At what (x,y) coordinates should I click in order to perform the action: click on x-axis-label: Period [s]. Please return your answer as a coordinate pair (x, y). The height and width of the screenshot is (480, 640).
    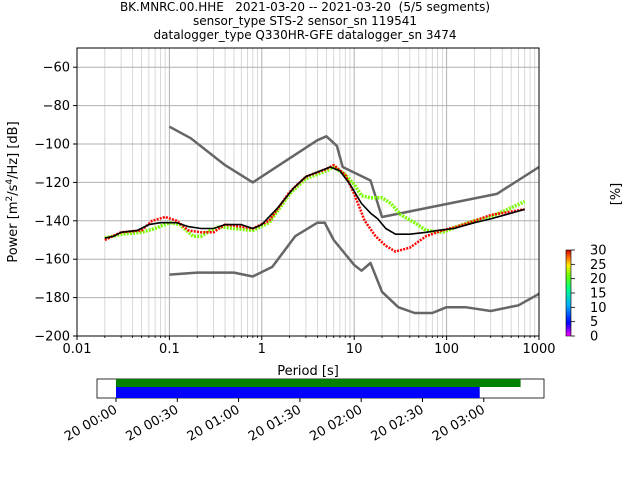
    Looking at the image, I should click on (308, 371).